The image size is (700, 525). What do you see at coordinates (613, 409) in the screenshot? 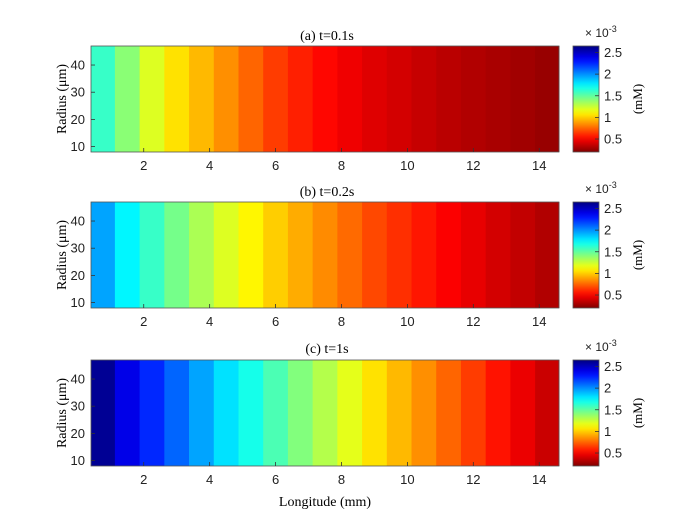
I see `colorbar-tick-label: 1.5` at bounding box center [613, 409].